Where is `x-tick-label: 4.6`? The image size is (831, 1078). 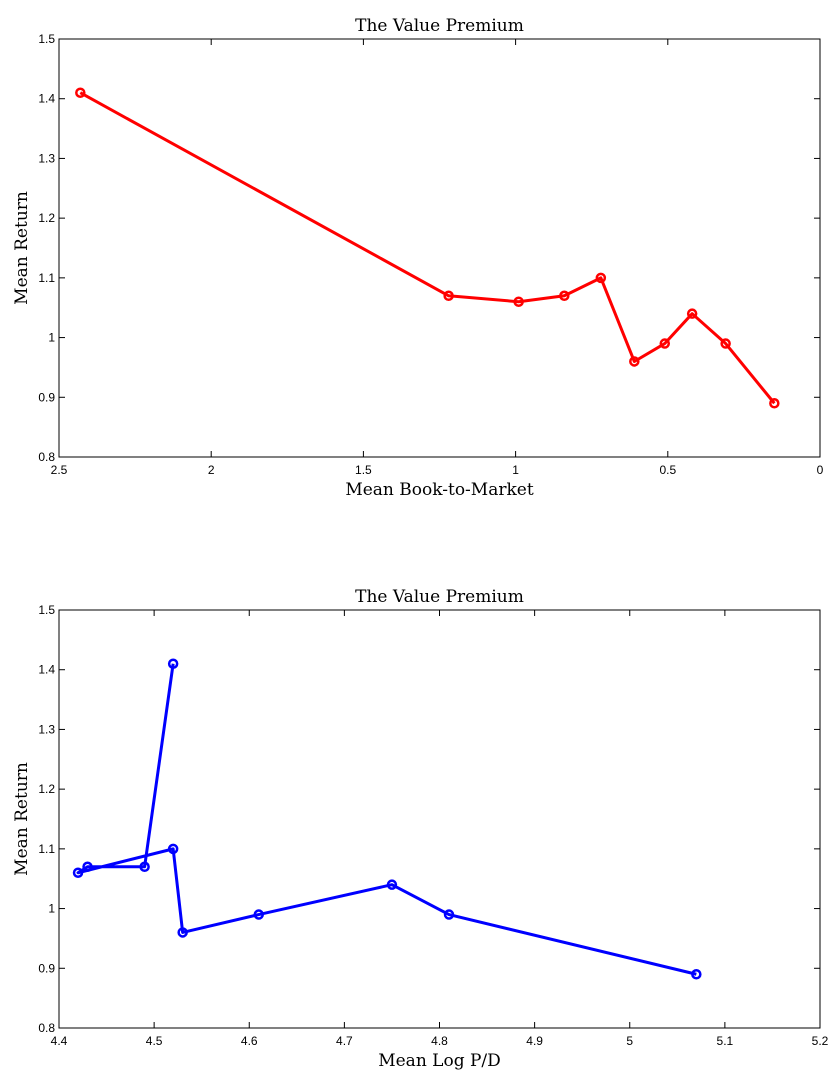 x-tick-label: 4.6 is located at coordinates (249, 1041).